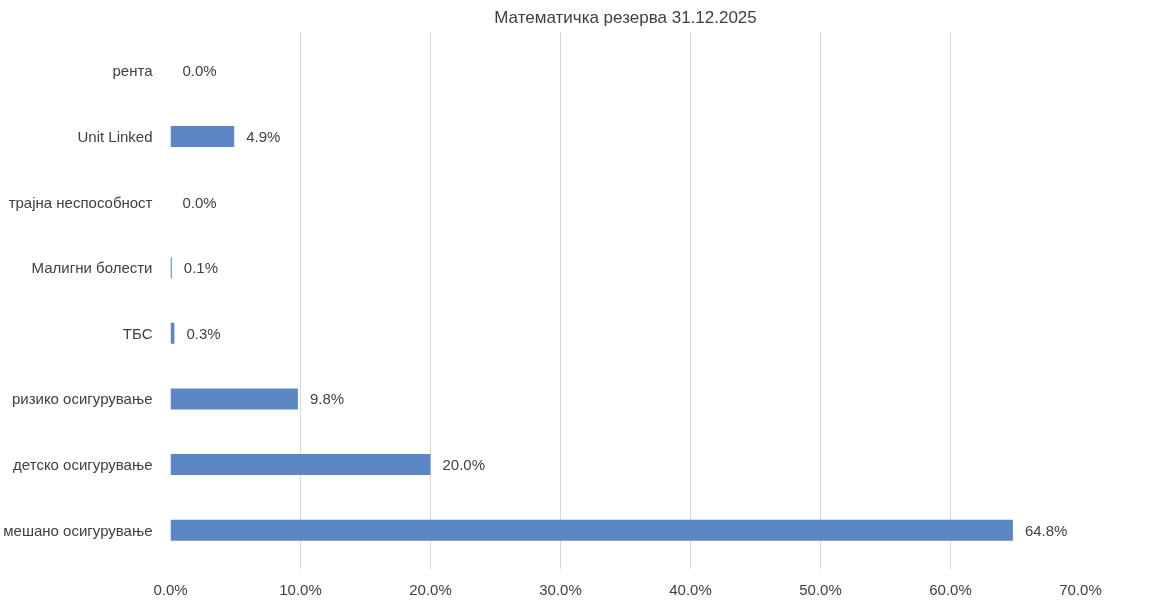  Describe the element at coordinates (625, 17) in the screenshot. I see `chart-title: Математичка резерва 31.12.2025` at that location.